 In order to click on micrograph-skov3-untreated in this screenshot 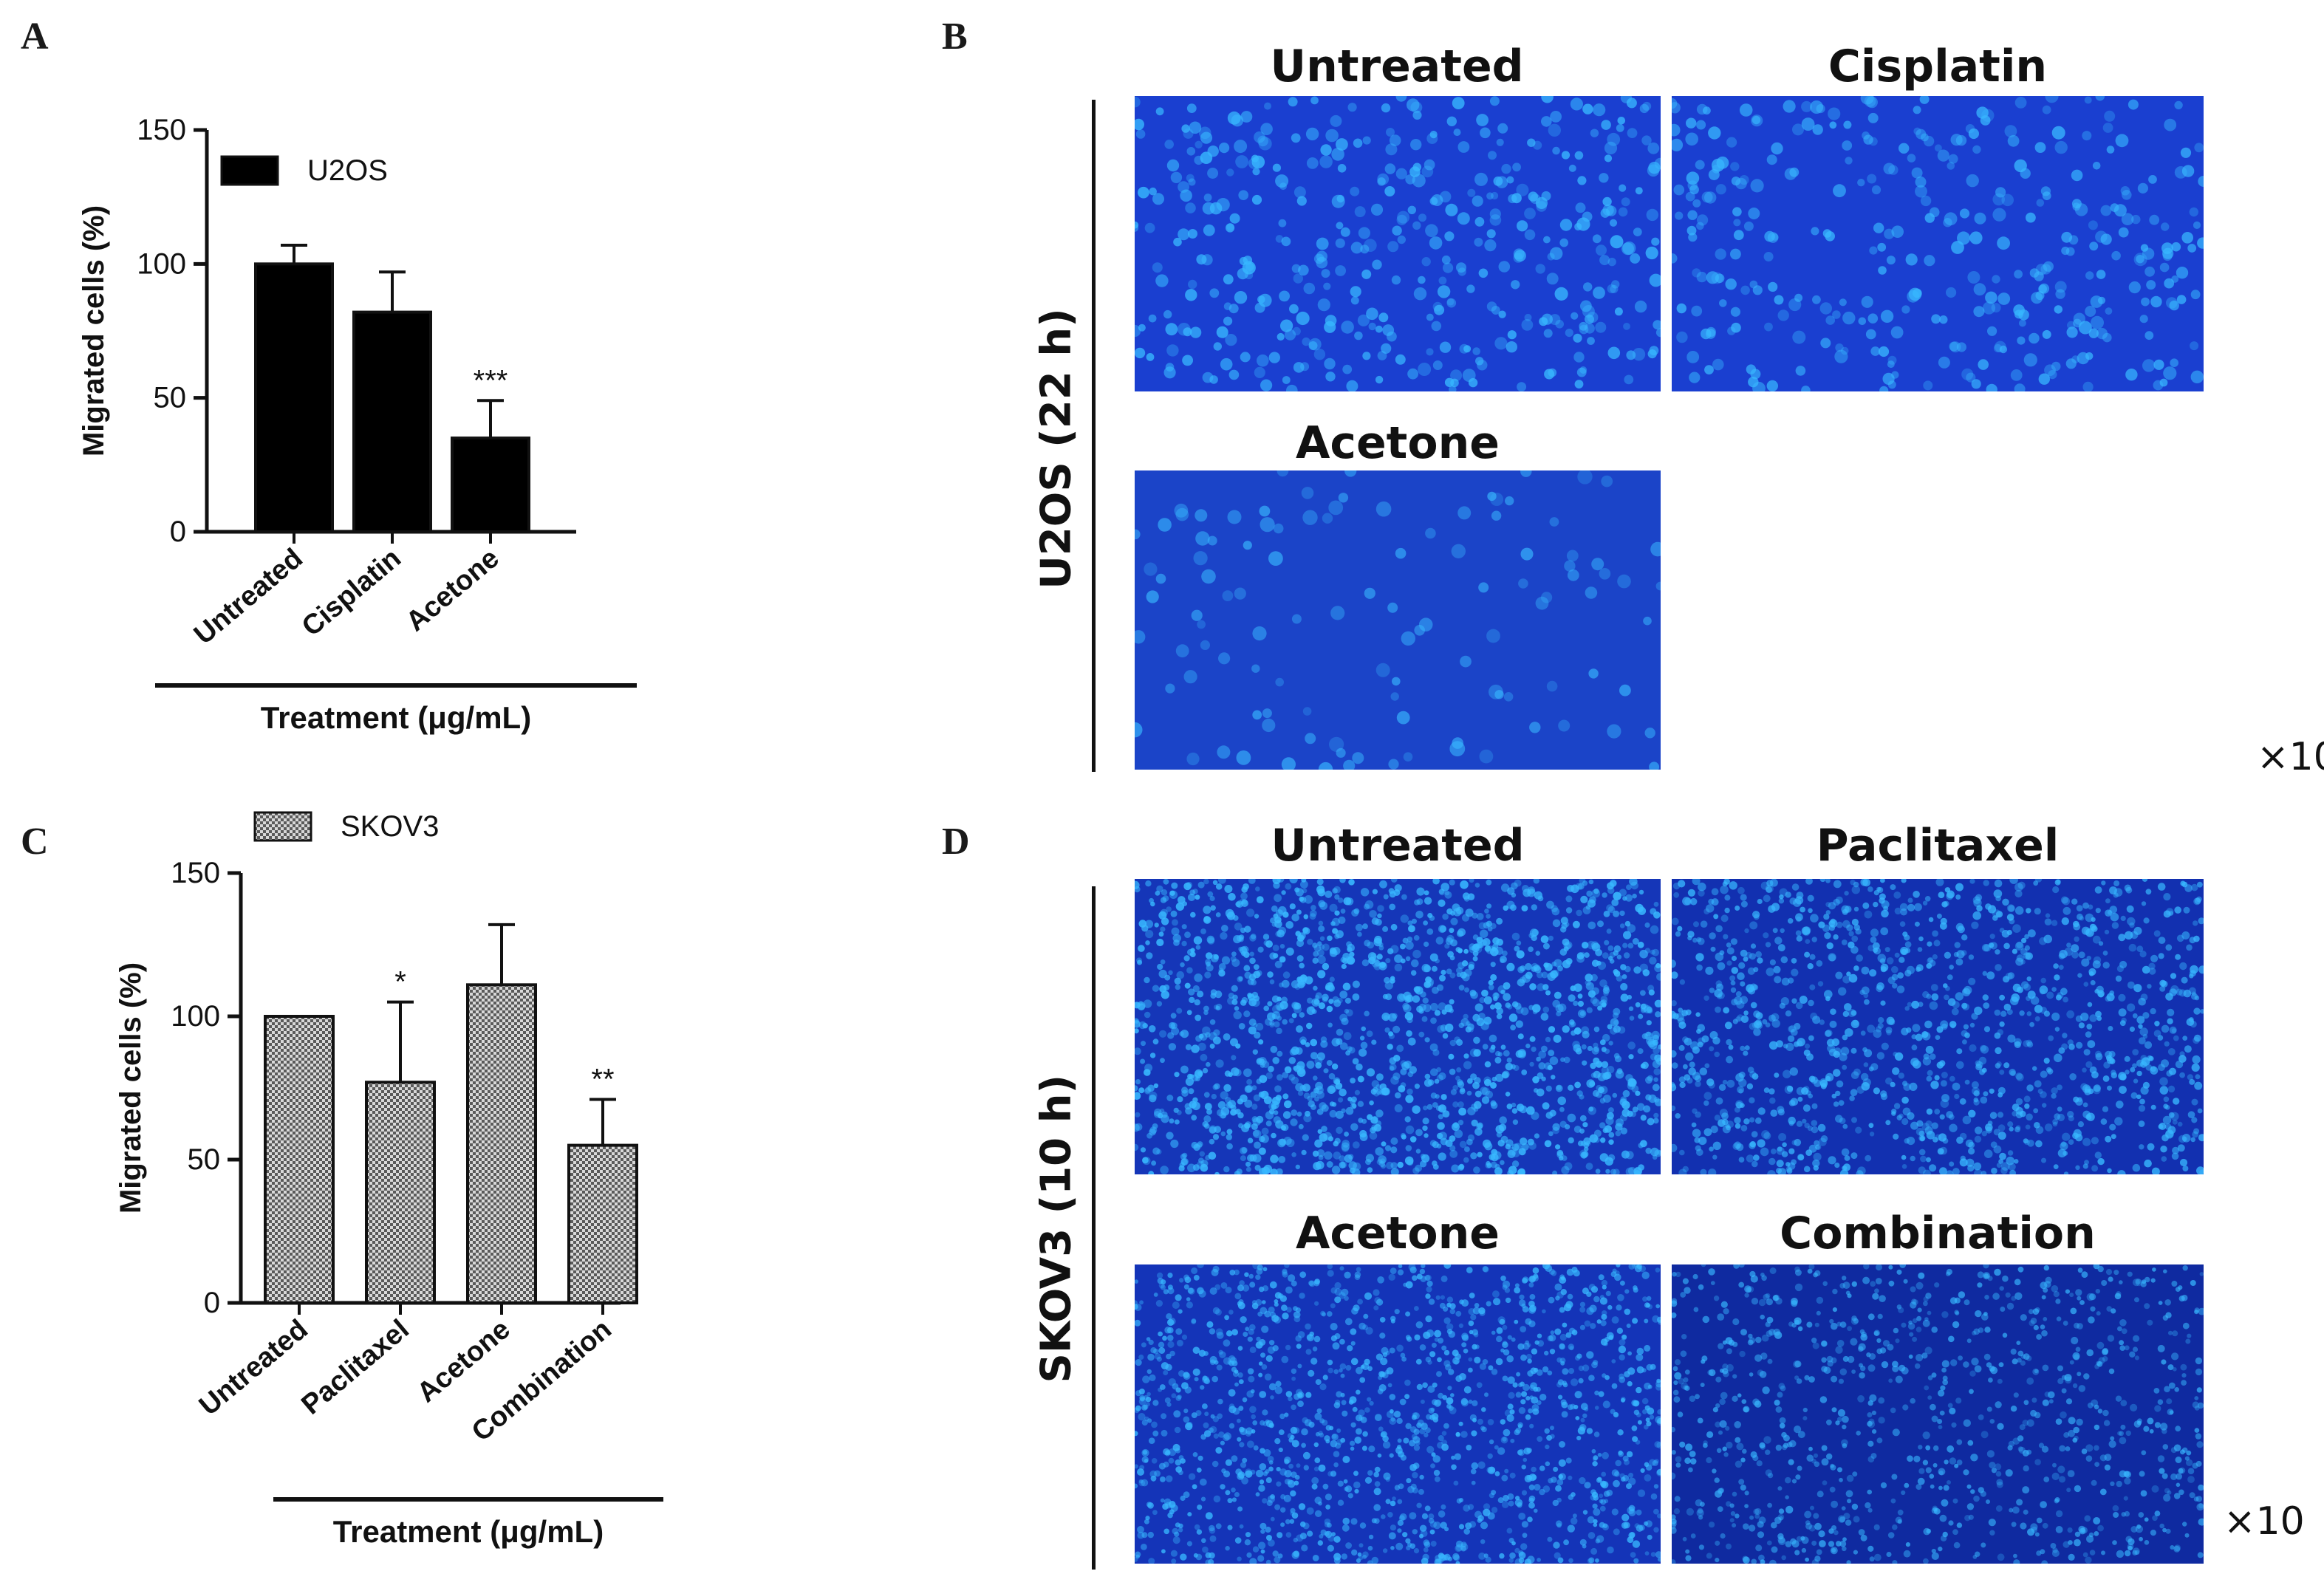, I will do `click(1398, 1026)`.